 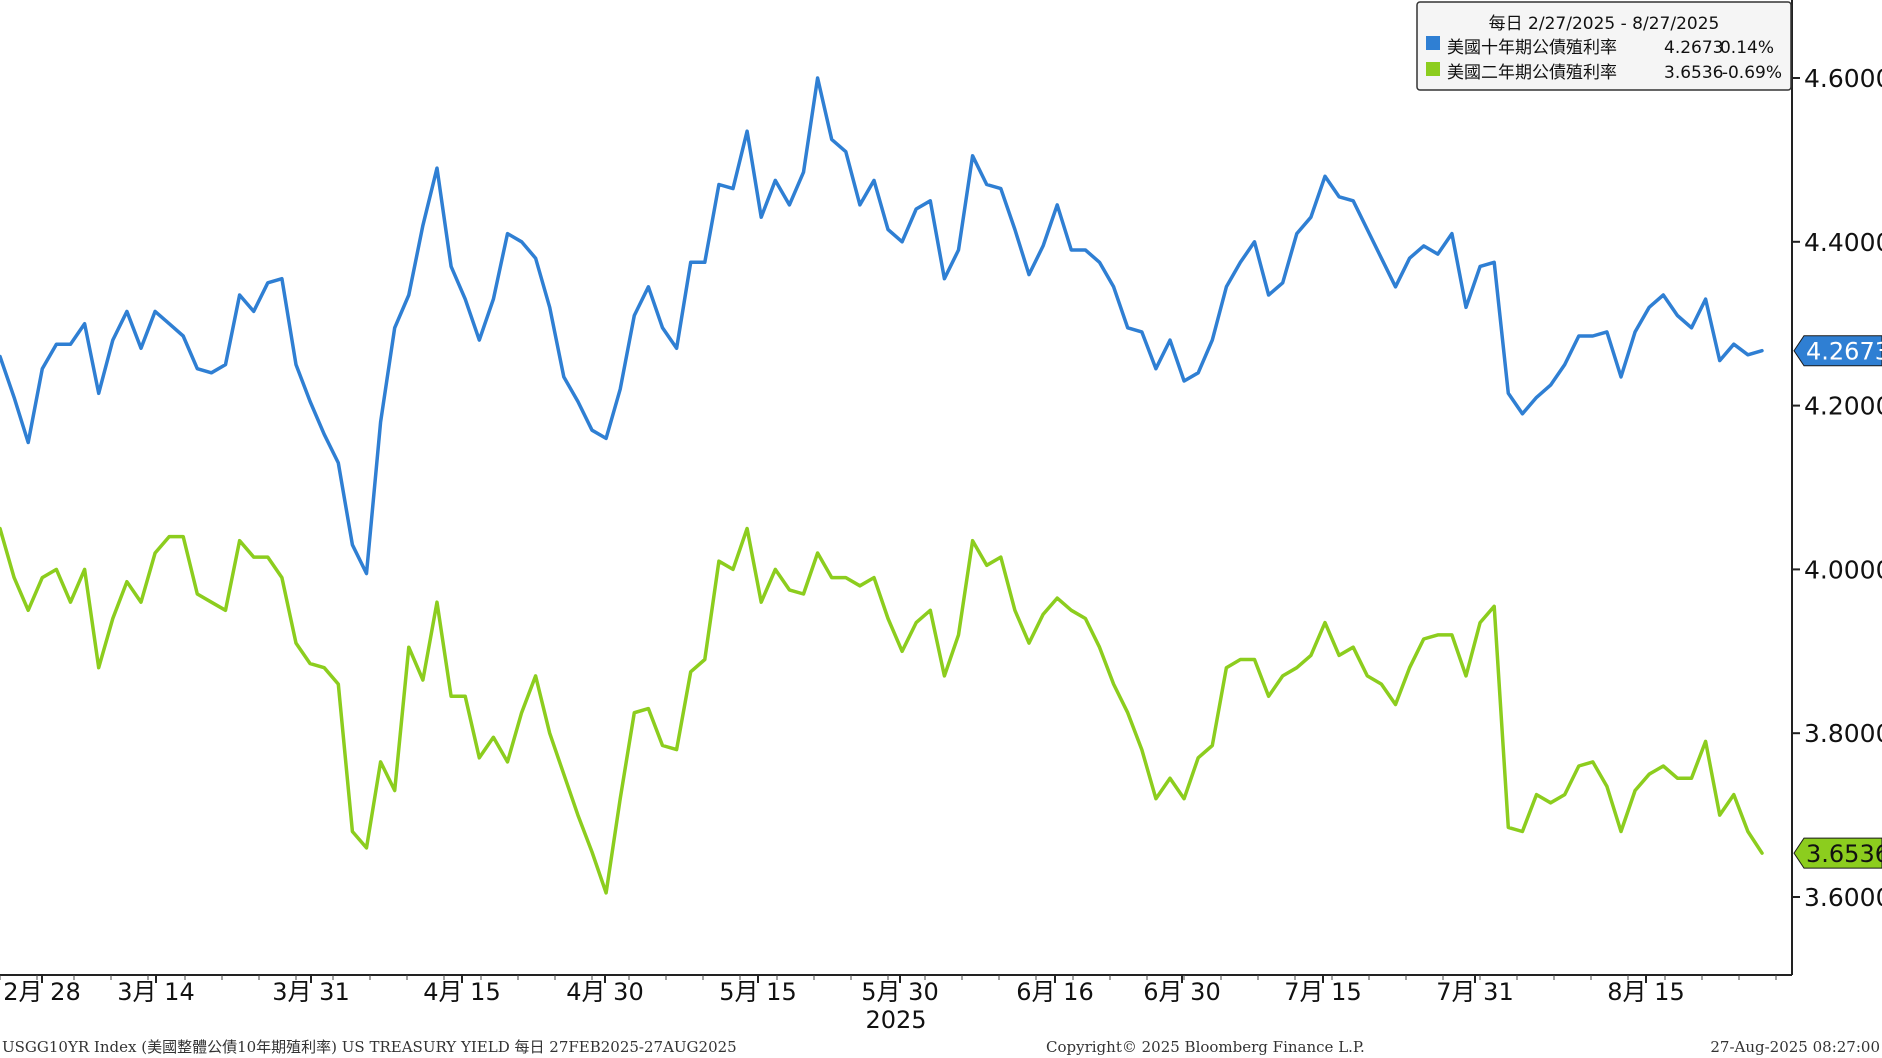 What do you see at coordinates (1532, 48) in the screenshot?
I see `legend-name-10y: 美國十年期公債殖利率` at bounding box center [1532, 48].